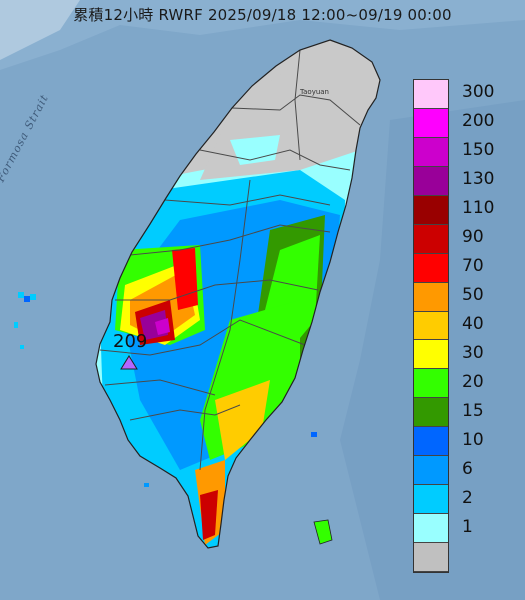  What do you see at coordinates (478, 121) in the screenshot?
I see `legend-label: 200` at bounding box center [478, 121].